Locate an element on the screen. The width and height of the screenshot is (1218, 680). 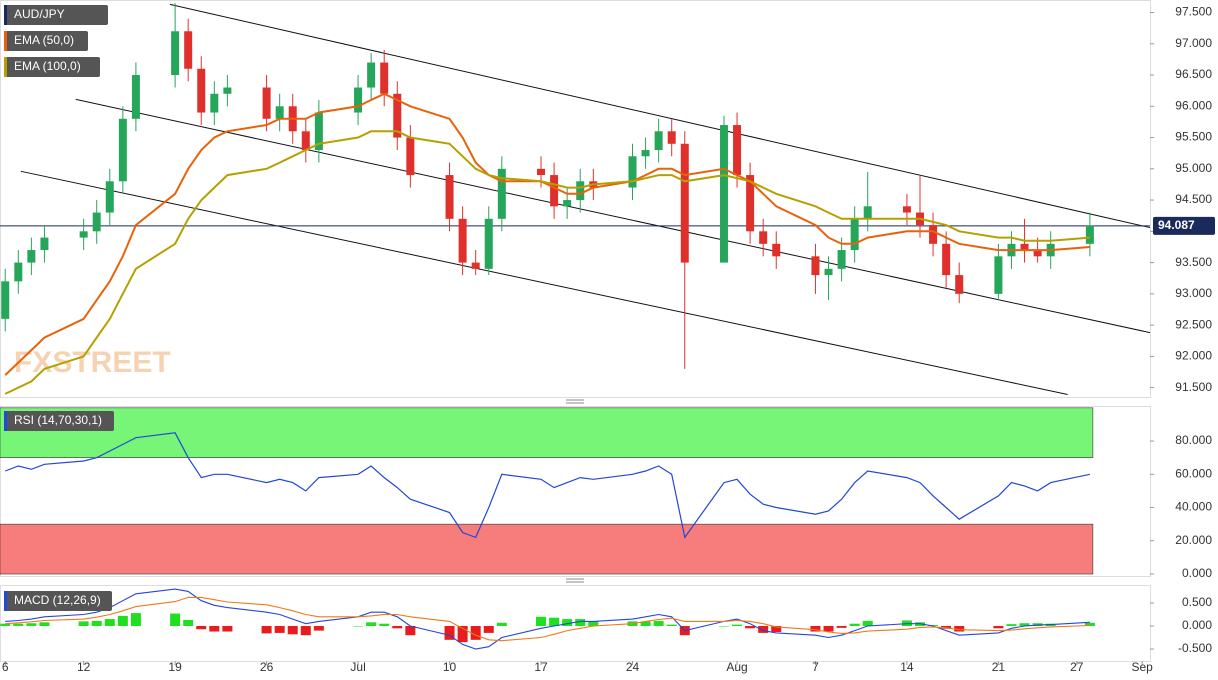
rsi-line is located at coordinates (547, 485).